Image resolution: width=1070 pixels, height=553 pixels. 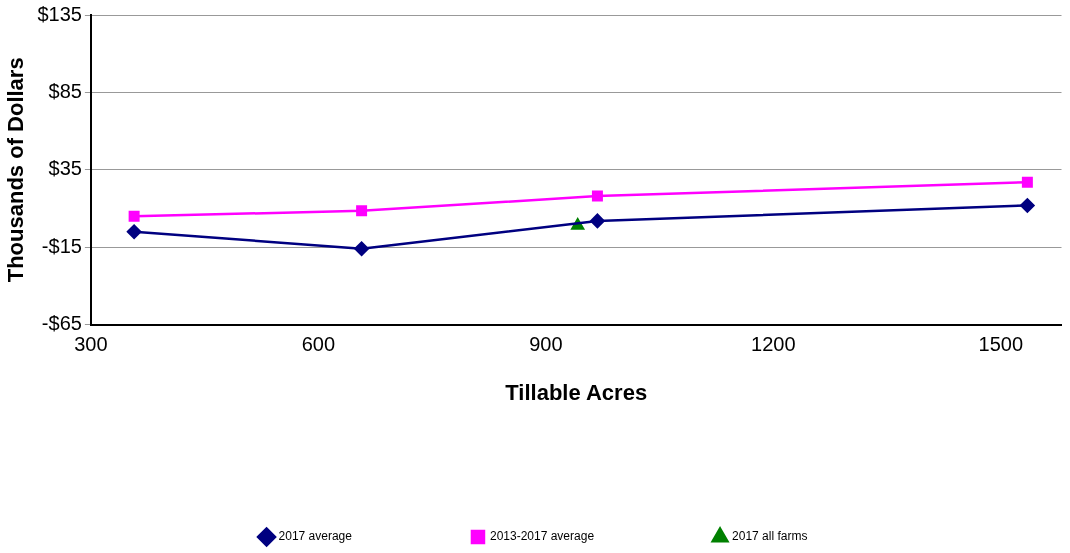 What do you see at coordinates (16, 170) in the screenshot?
I see `y-axis-title: Thousands of Dollars` at bounding box center [16, 170].